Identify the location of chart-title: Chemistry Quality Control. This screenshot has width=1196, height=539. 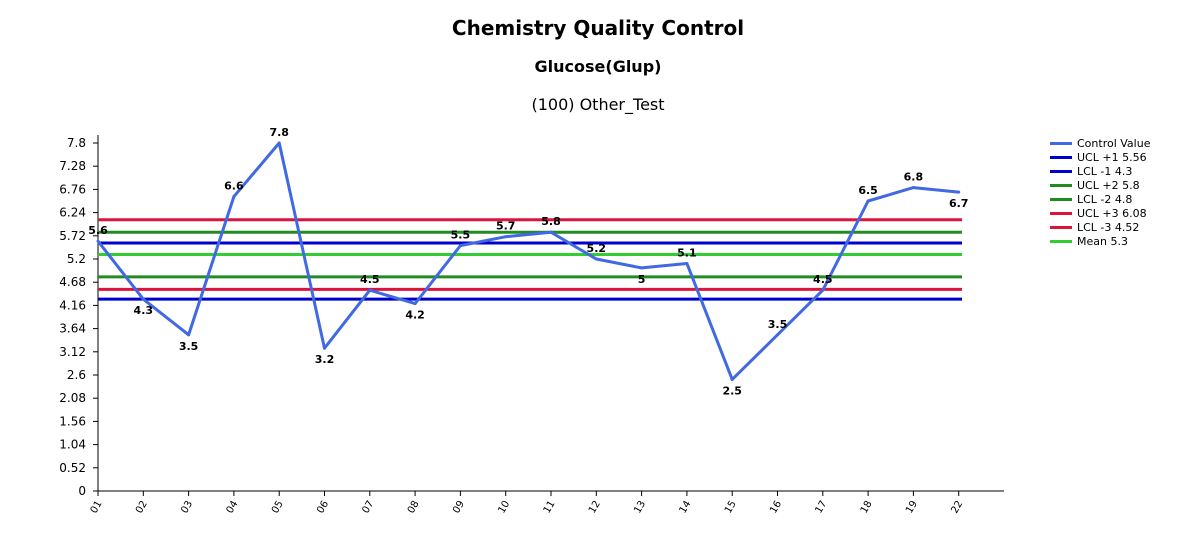
(598, 28).